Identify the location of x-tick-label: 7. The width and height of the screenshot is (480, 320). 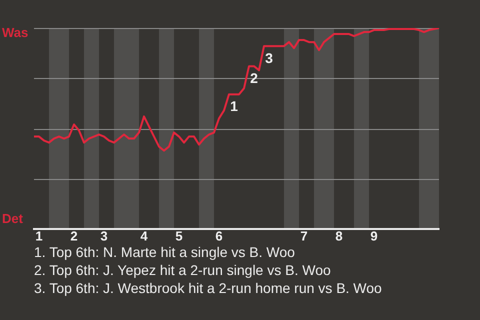
(304, 236).